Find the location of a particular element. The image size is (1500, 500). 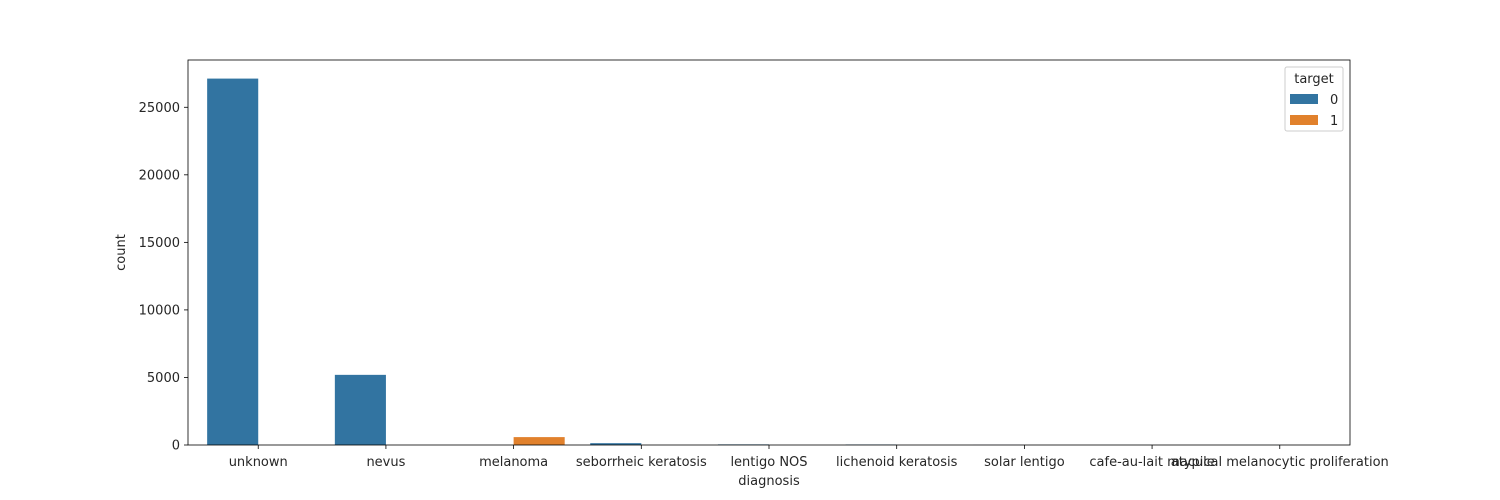

y-tick-label: 0 is located at coordinates (176, 446).